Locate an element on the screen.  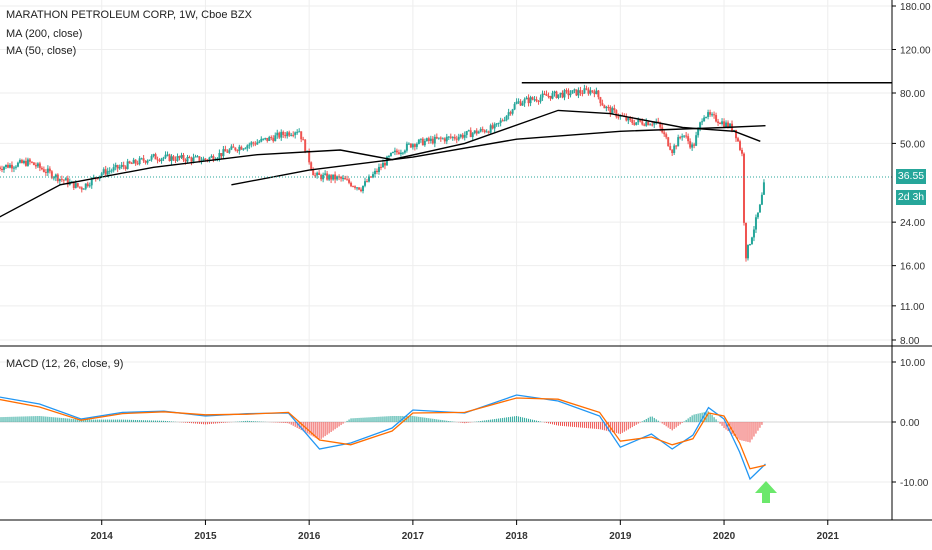
price-tick-label: 11.00 is located at coordinates (912, 307).